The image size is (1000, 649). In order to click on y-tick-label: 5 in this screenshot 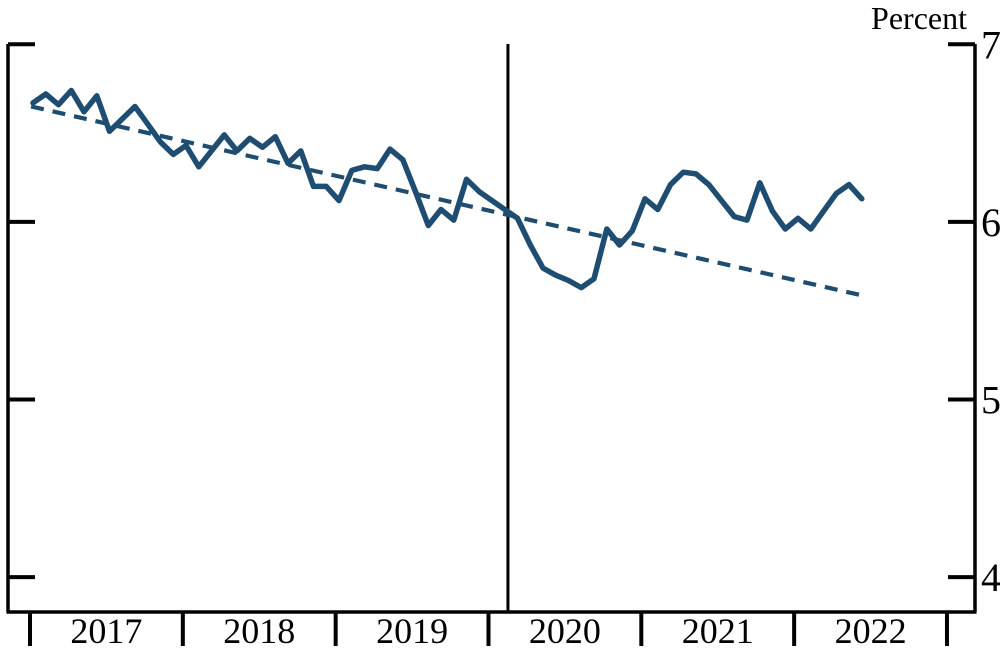, I will do `click(990, 400)`.